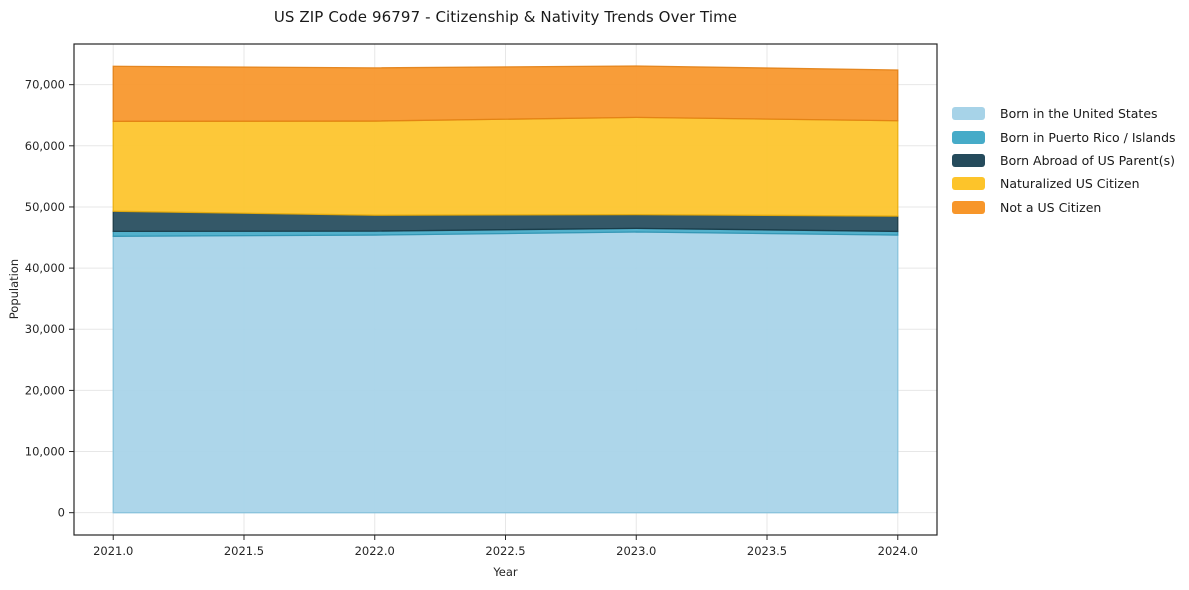  Describe the element at coordinates (1070, 184) in the screenshot. I see `legend-label: Naturalized US Citizen` at that location.